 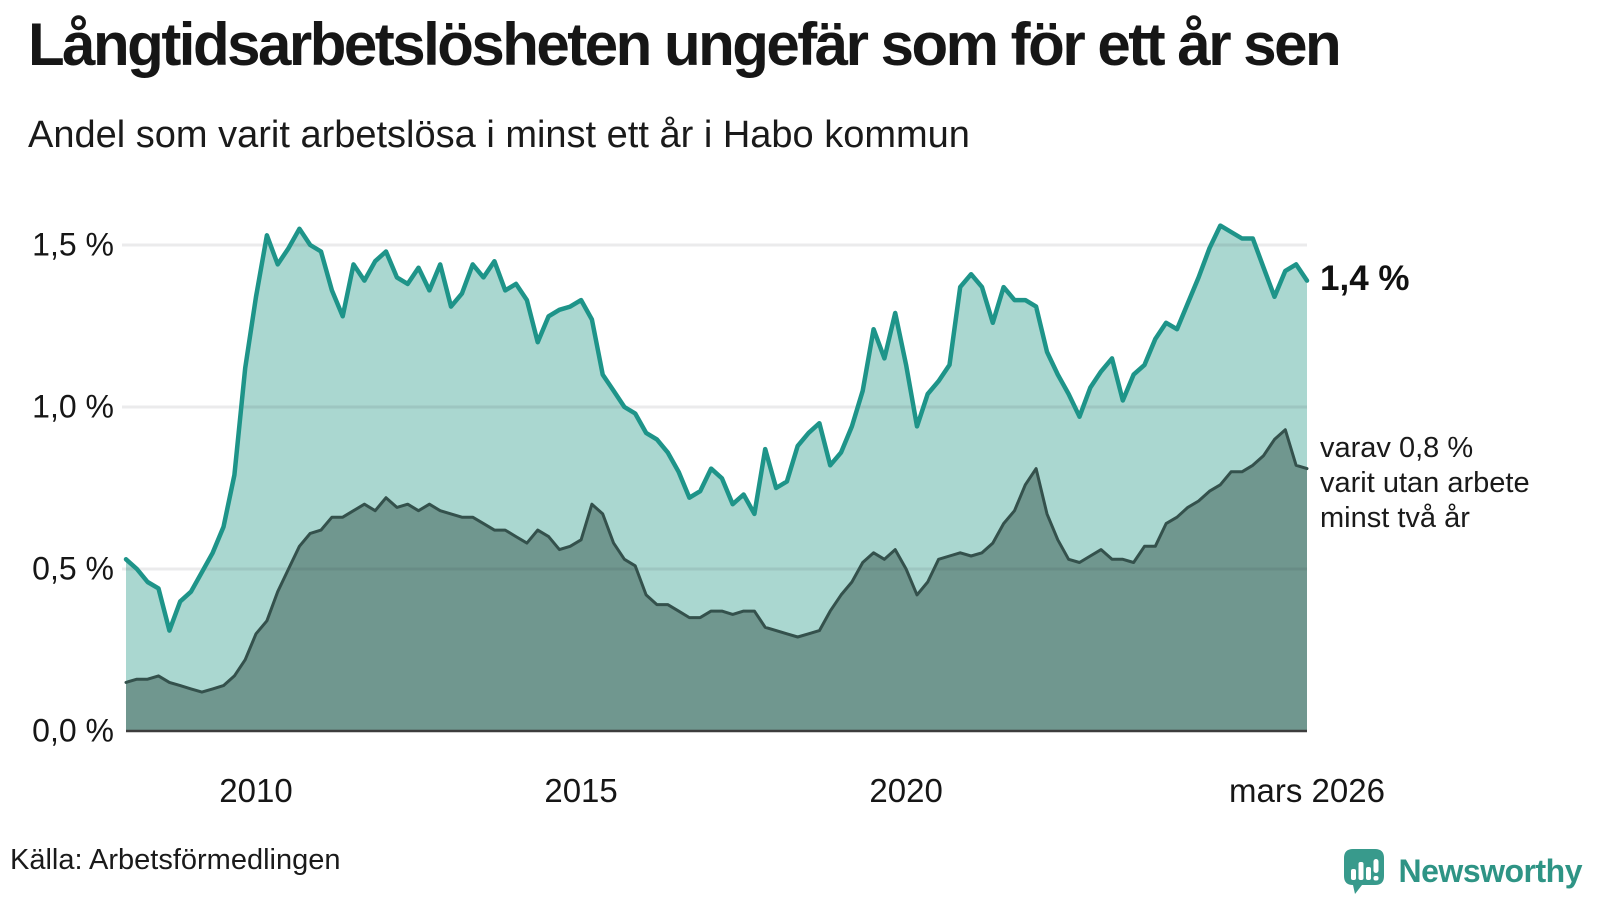 I want to click on exclamation-bar, so click(x=1376, y=866).